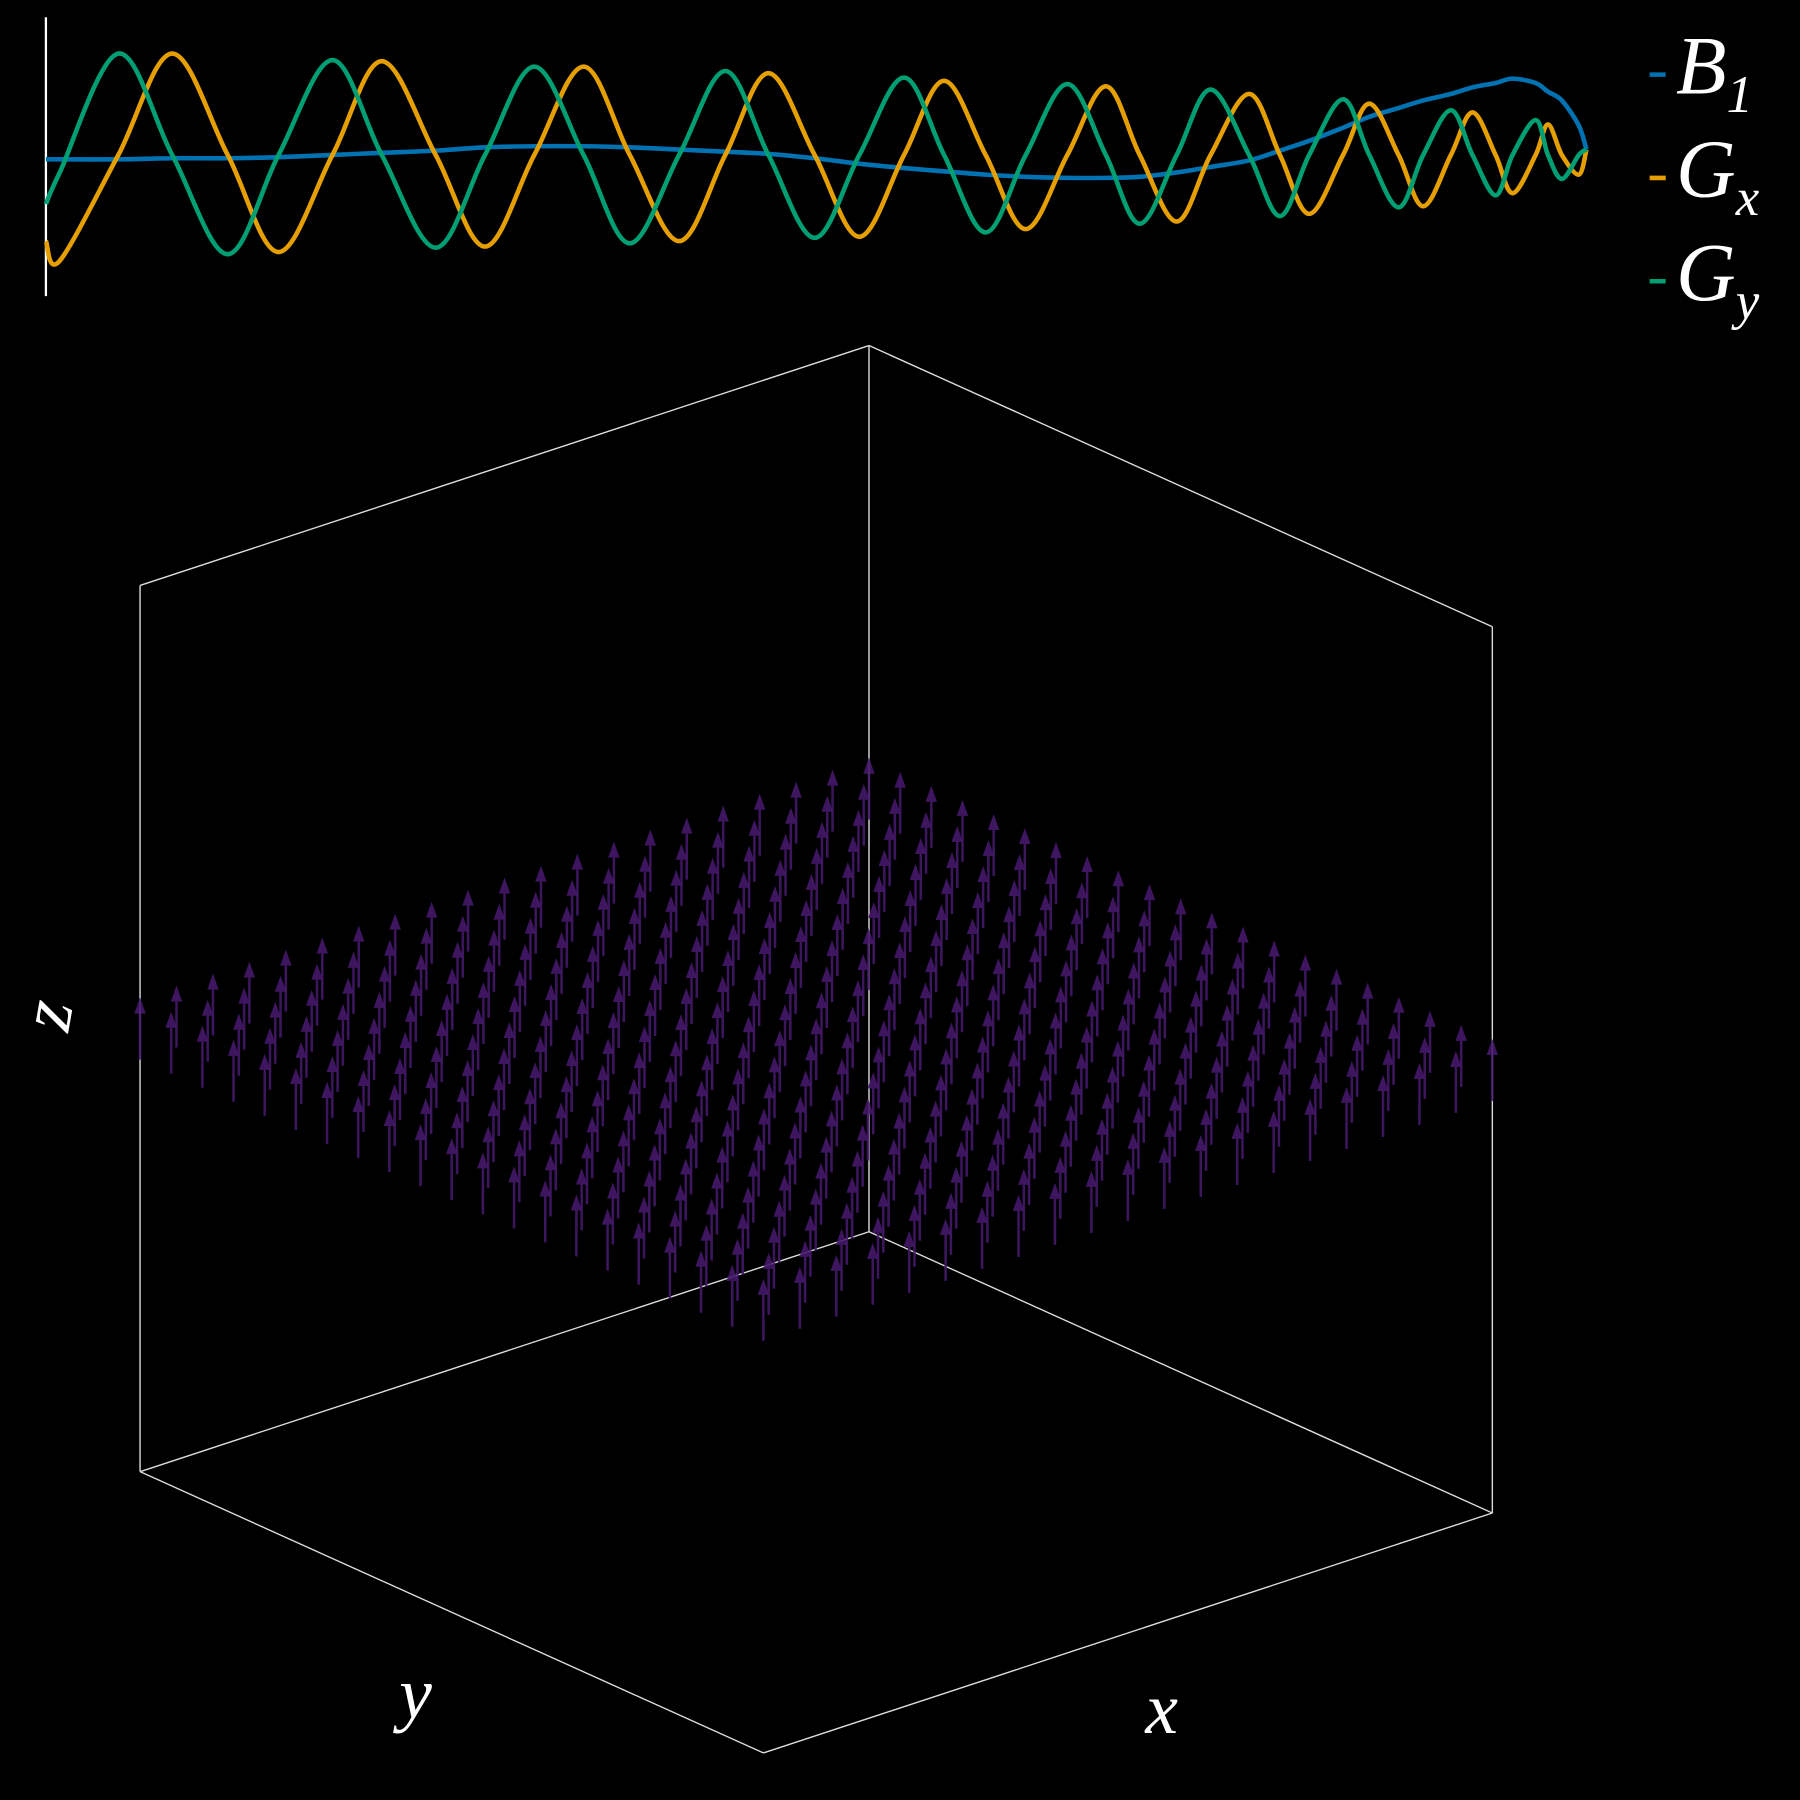 This screenshot has width=1800, height=1800. I want to click on legend-label: Gy, so click(1718, 278).